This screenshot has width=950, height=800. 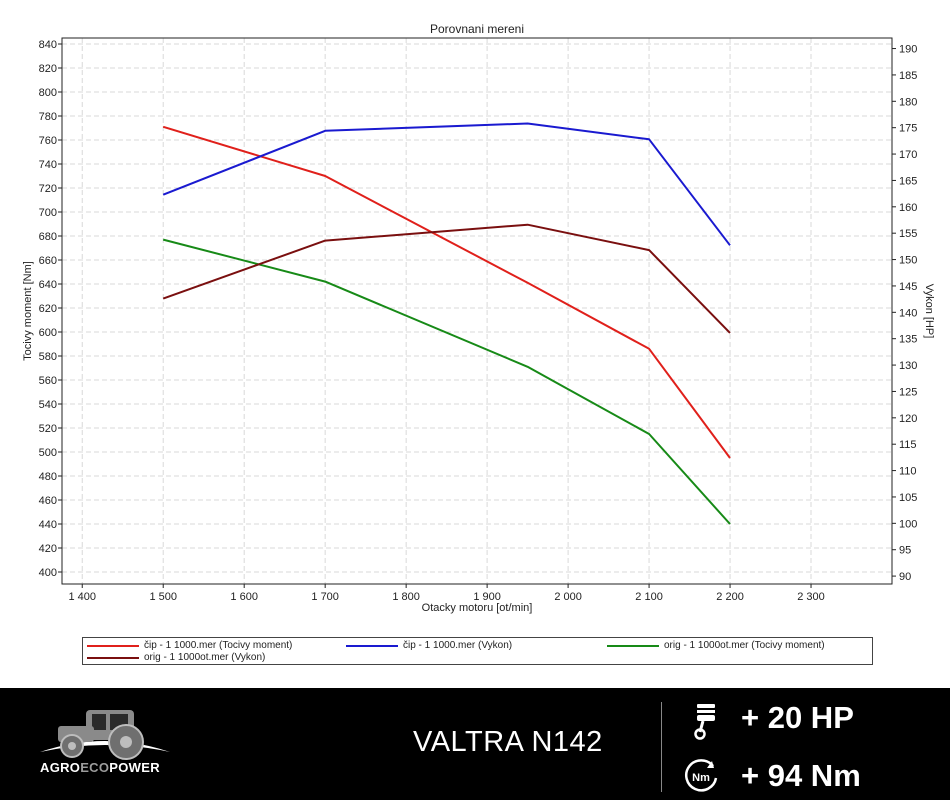 I want to click on torque-icon-label: Nm, so click(x=701, y=778).